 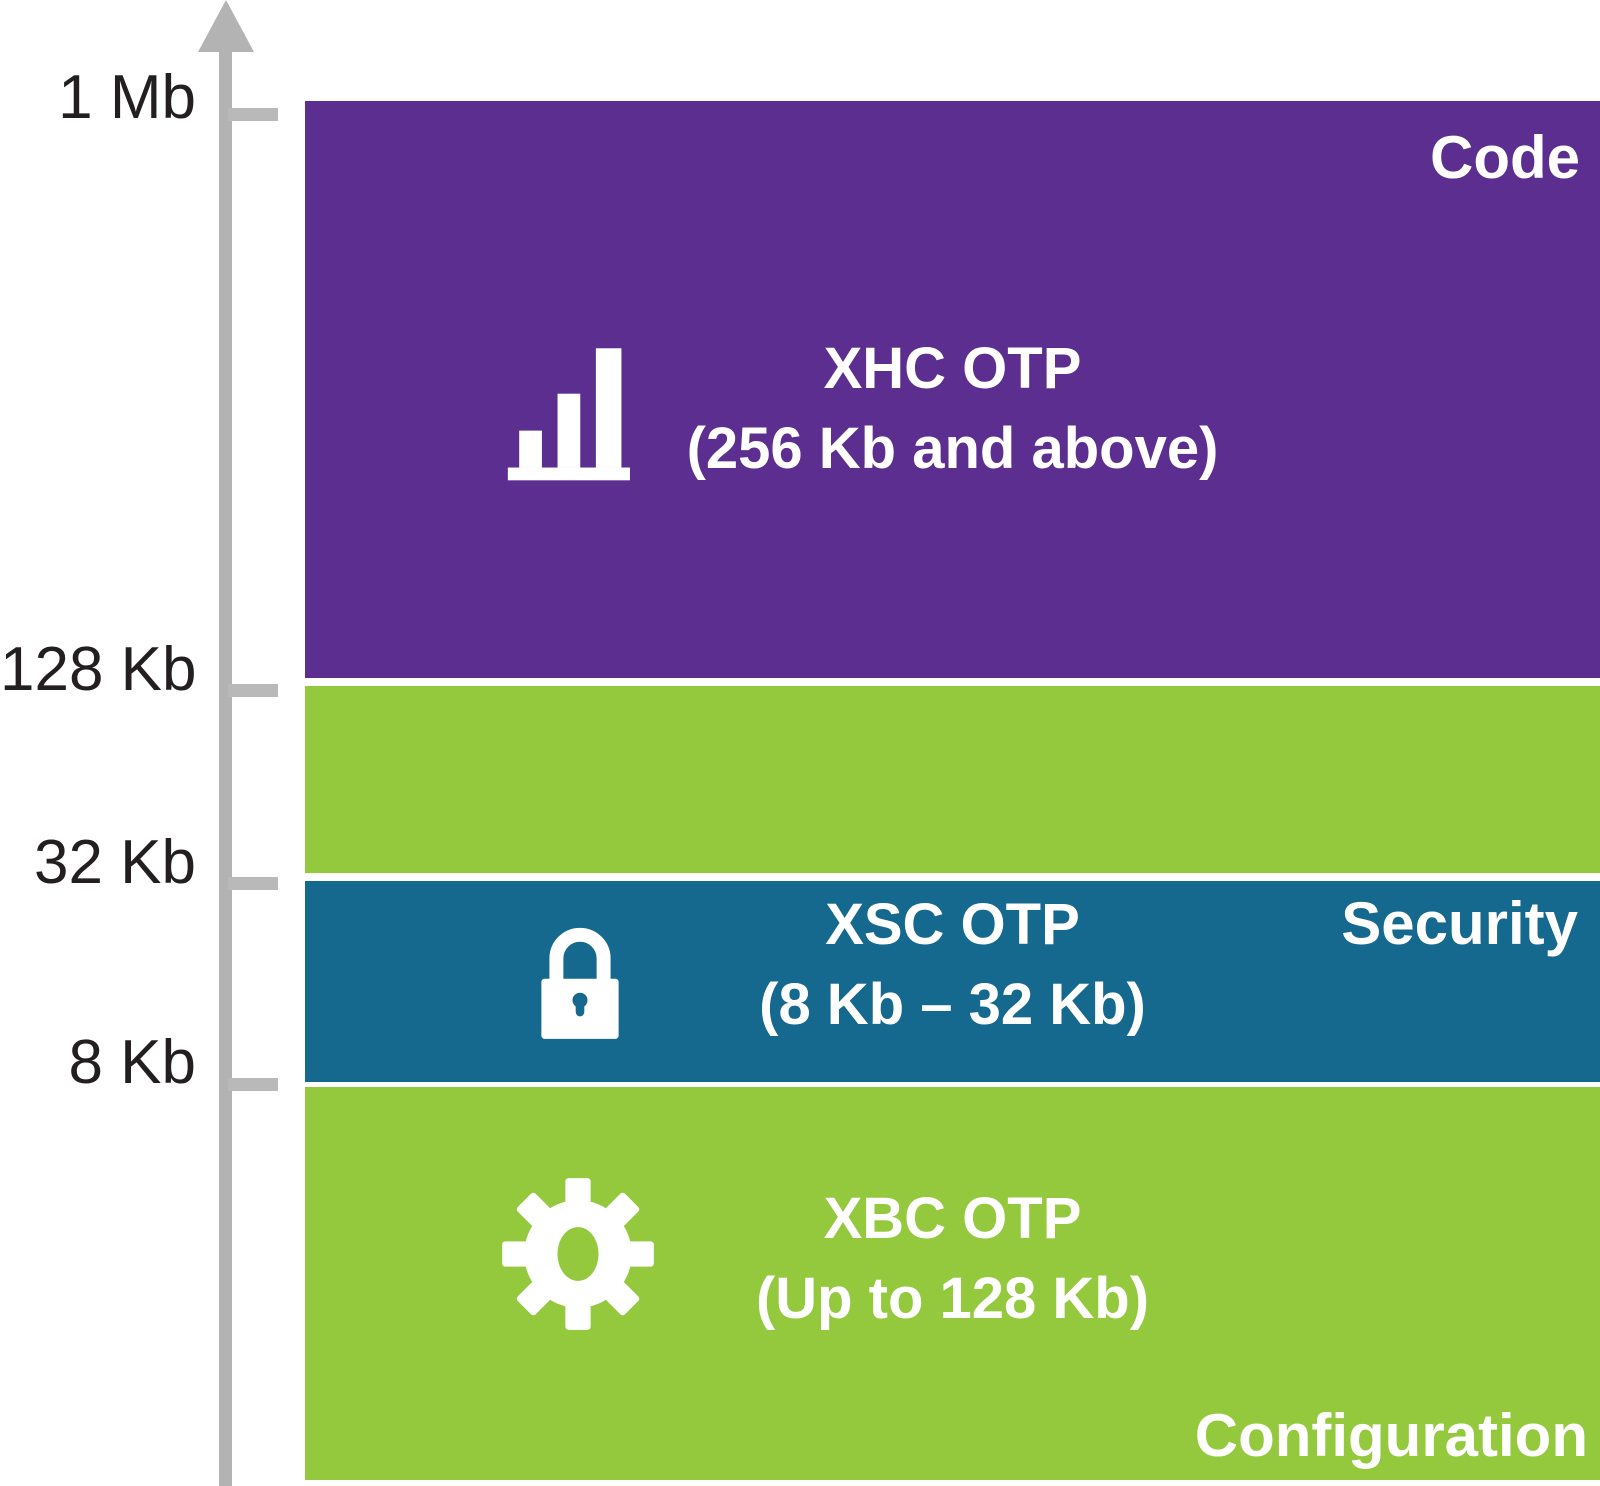 What do you see at coordinates (568, 414) in the screenshot?
I see `bar-chart-icon` at bounding box center [568, 414].